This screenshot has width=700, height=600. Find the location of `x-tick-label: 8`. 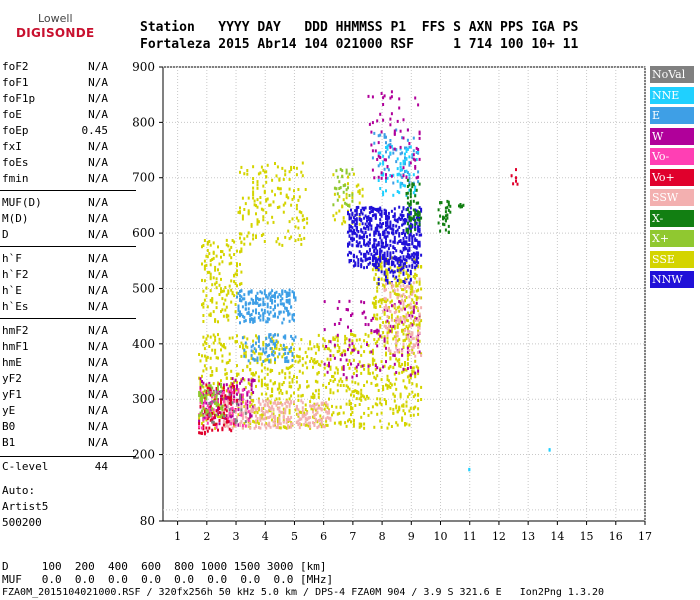

x-tick-label: 8 is located at coordinates (382, 536).